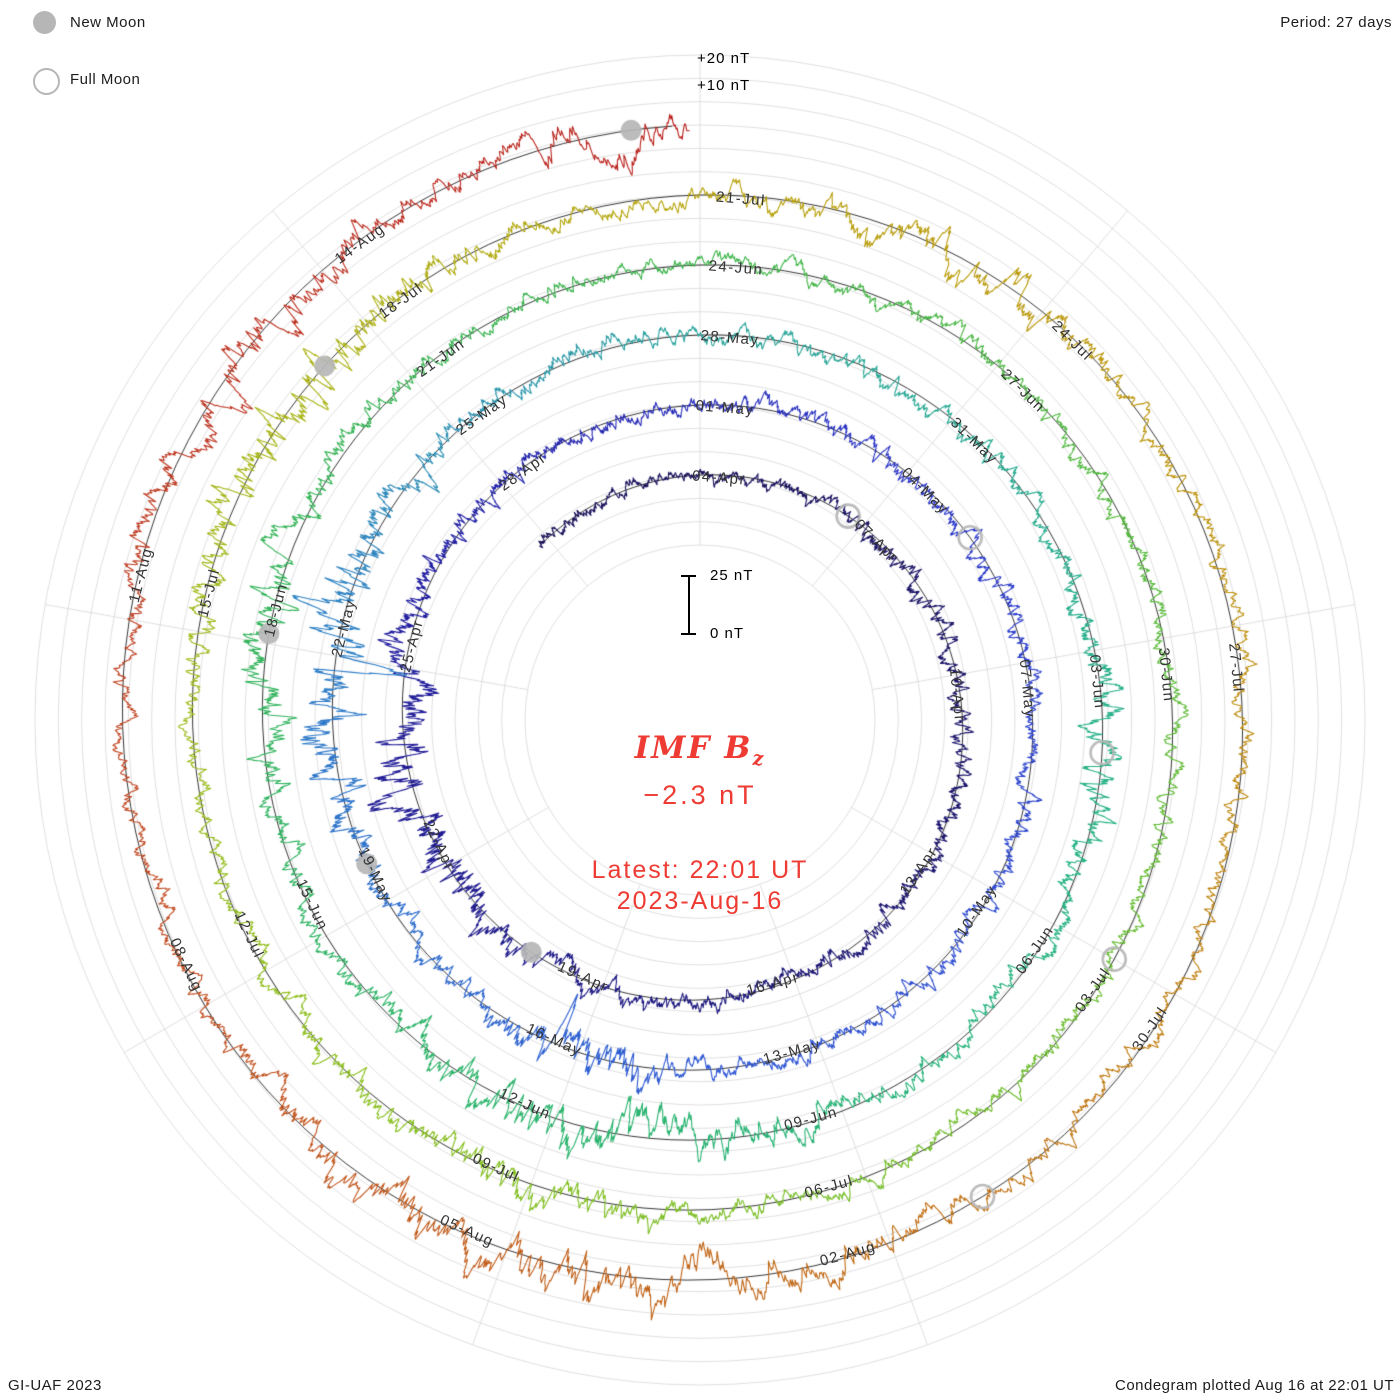 The height and width of the screenshot is (1400, 1400). Describe the element at coordinates (105, 79) in the screenshot. I see `full-moon-label: Full Moon` at that location.